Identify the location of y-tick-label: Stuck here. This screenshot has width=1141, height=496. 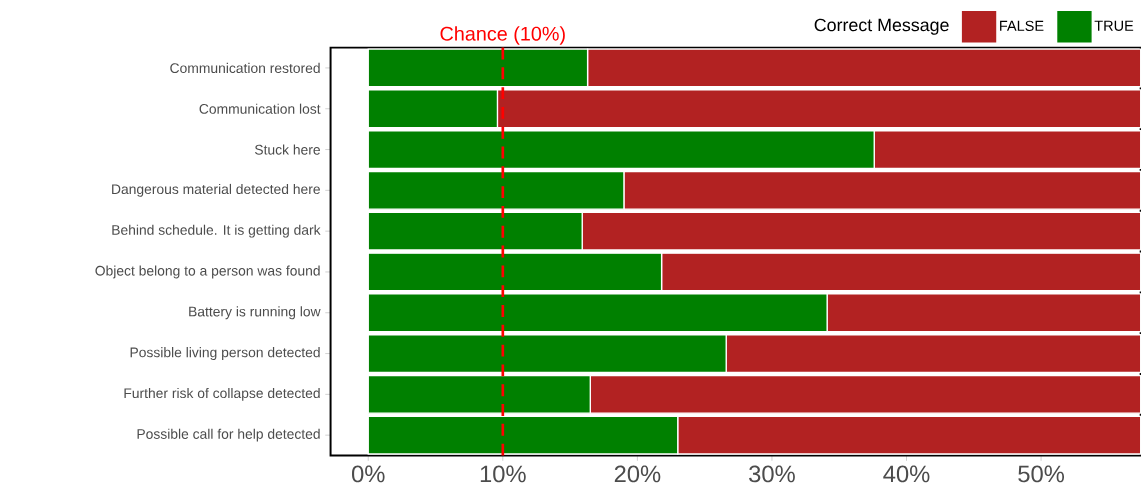
(287, 149).